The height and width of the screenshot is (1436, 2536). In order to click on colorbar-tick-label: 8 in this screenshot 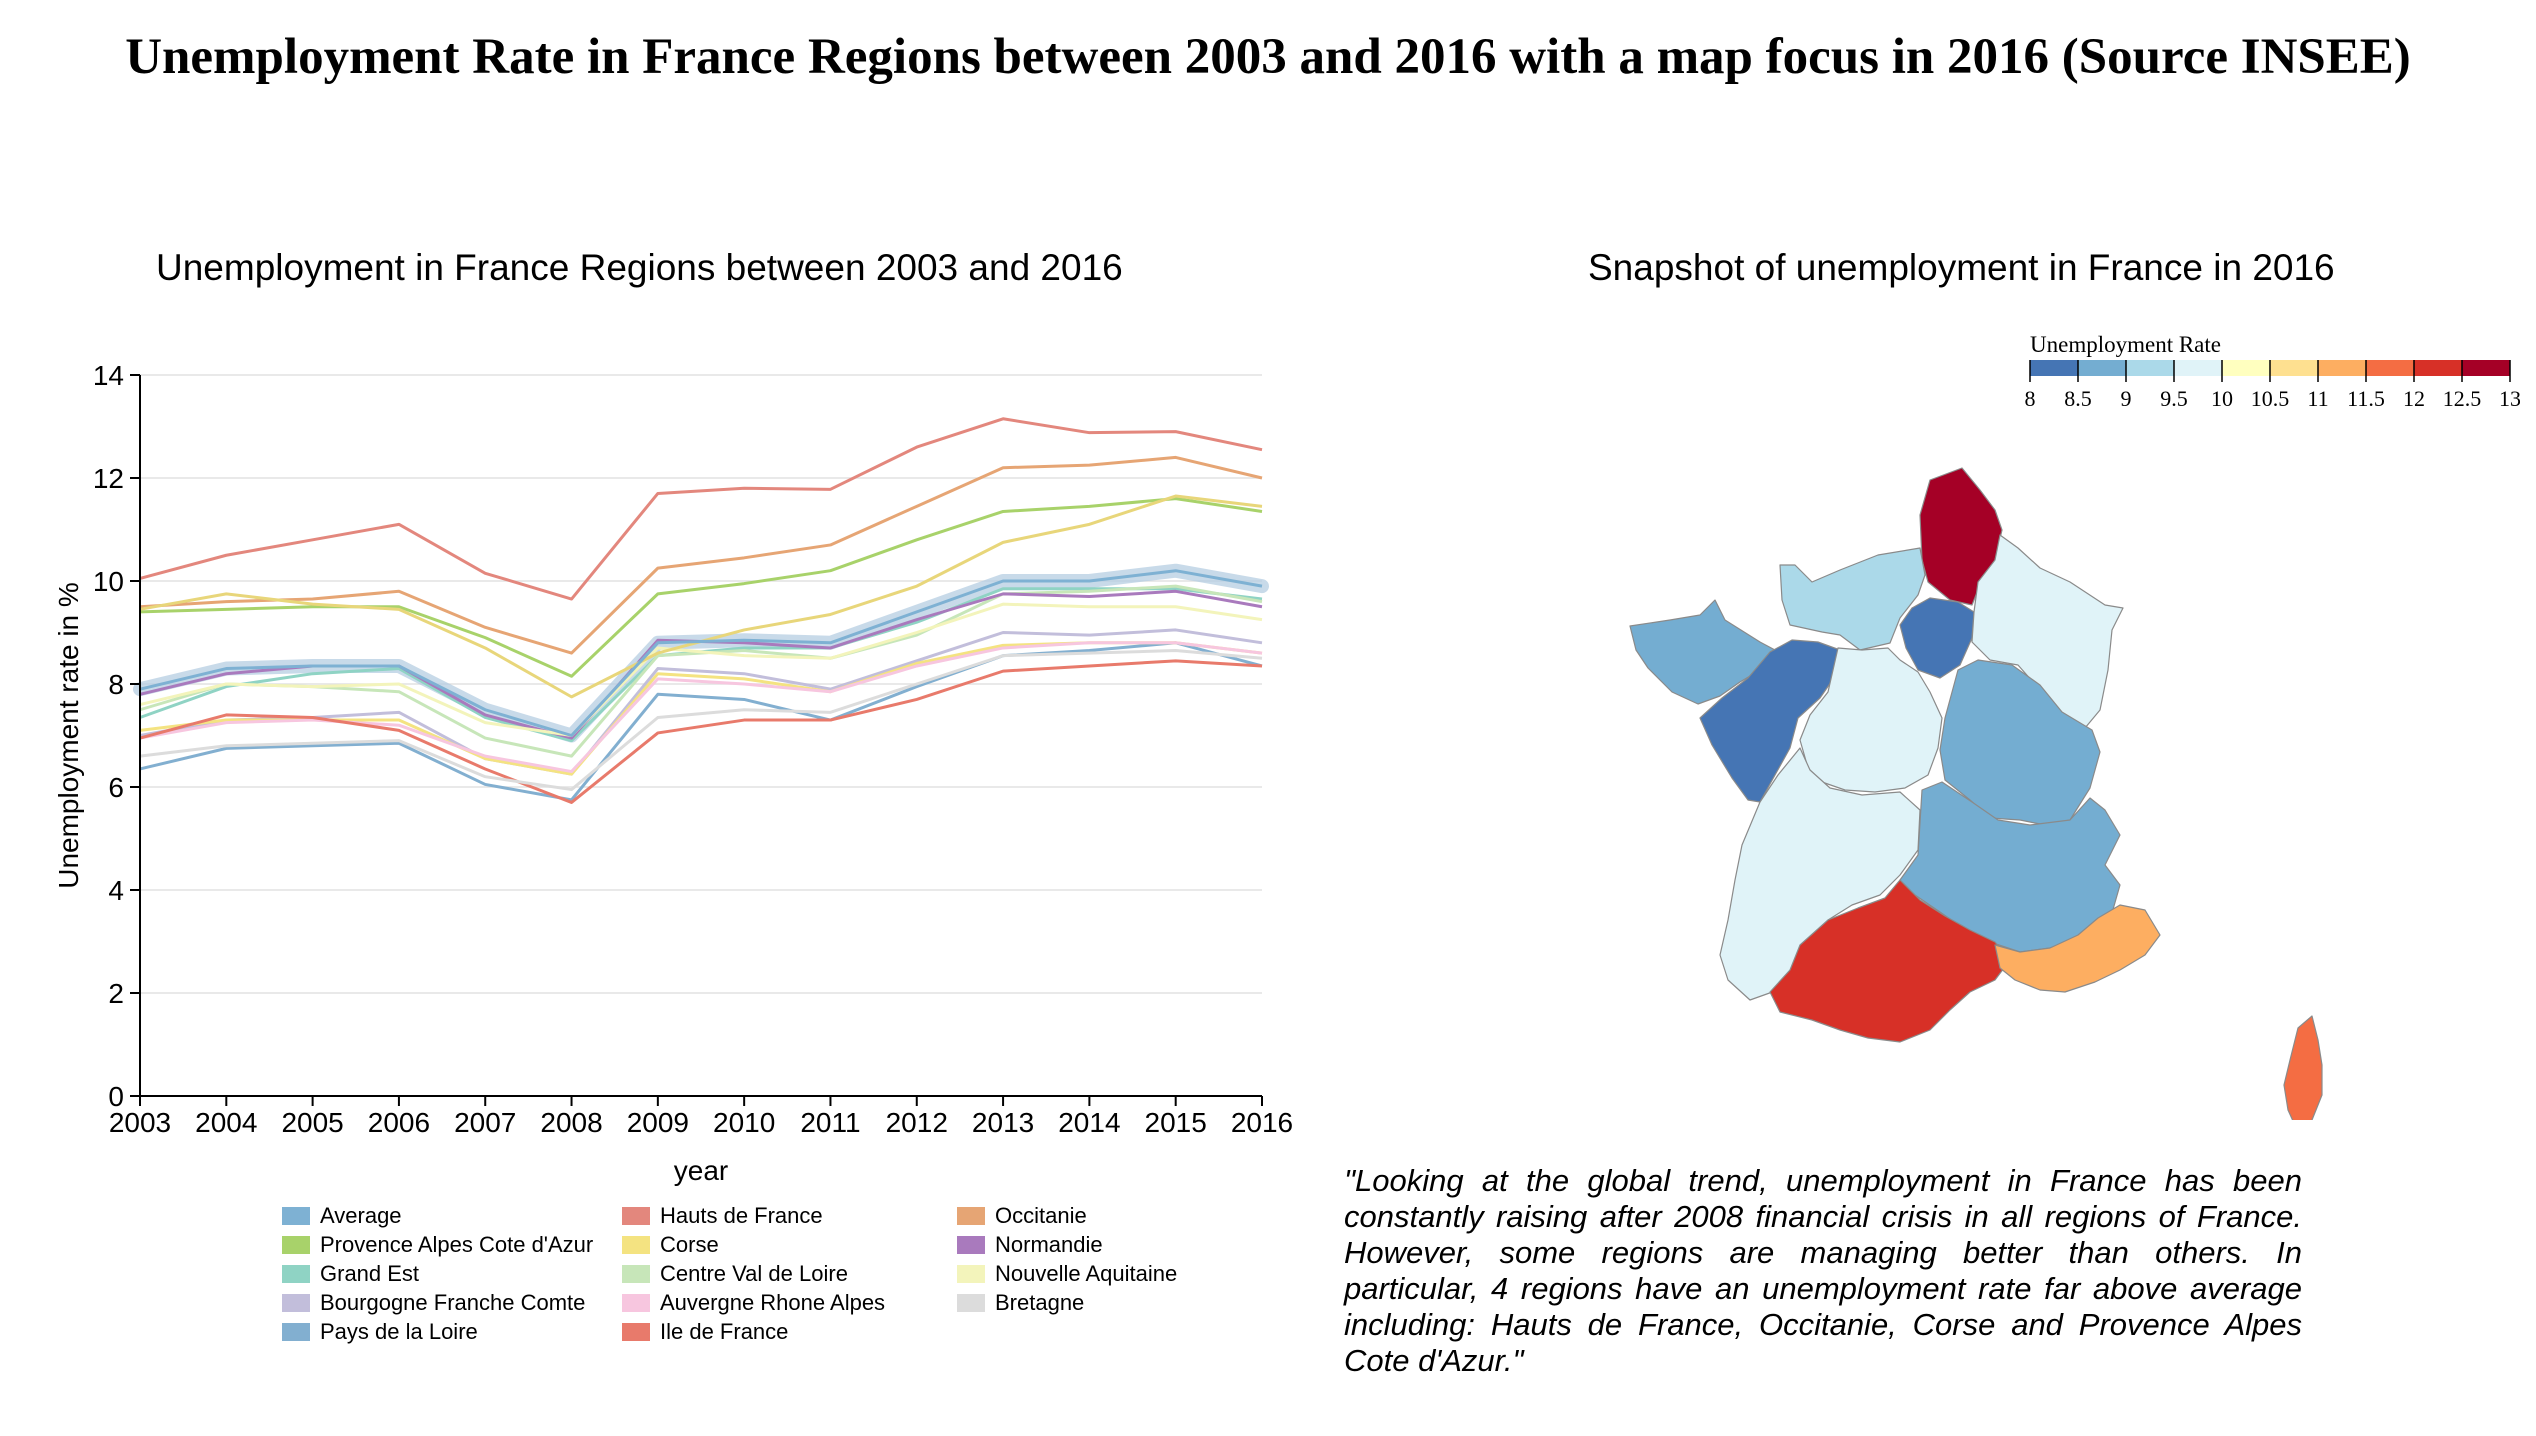, I will do `click(2030, 398)`.